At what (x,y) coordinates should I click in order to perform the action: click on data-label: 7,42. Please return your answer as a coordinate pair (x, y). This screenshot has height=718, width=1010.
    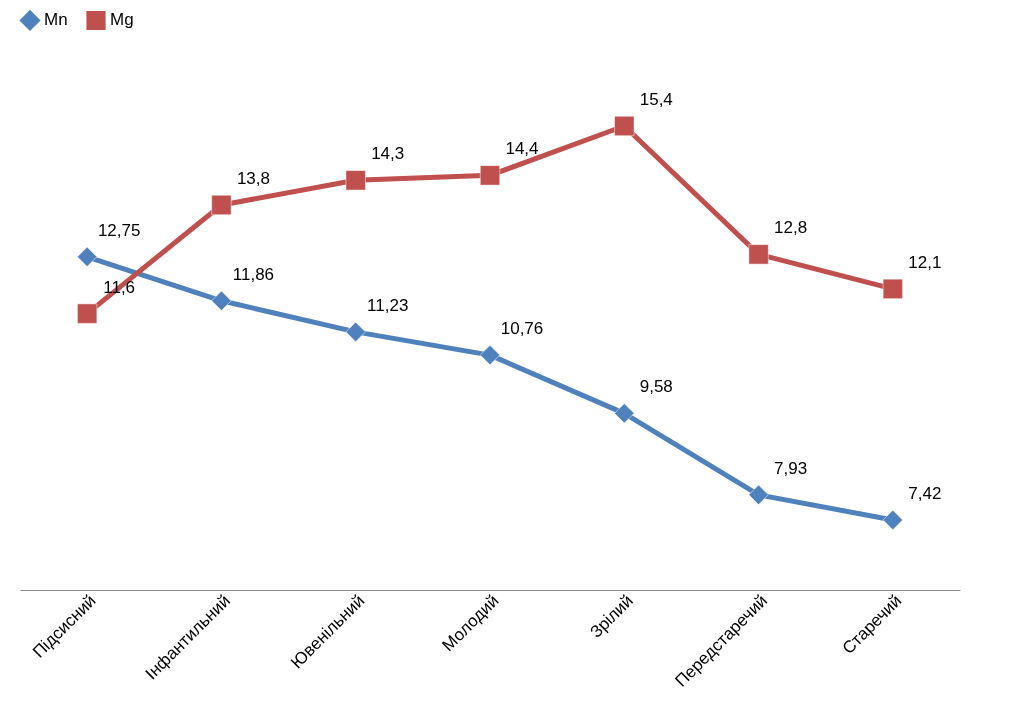
    Looking at the image, I should click on (925, 493).